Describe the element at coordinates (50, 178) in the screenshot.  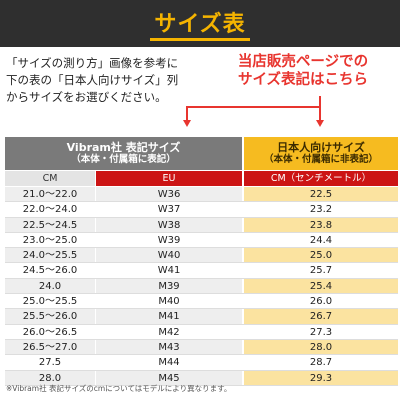
I see `column-header-cm: CM` at that location.